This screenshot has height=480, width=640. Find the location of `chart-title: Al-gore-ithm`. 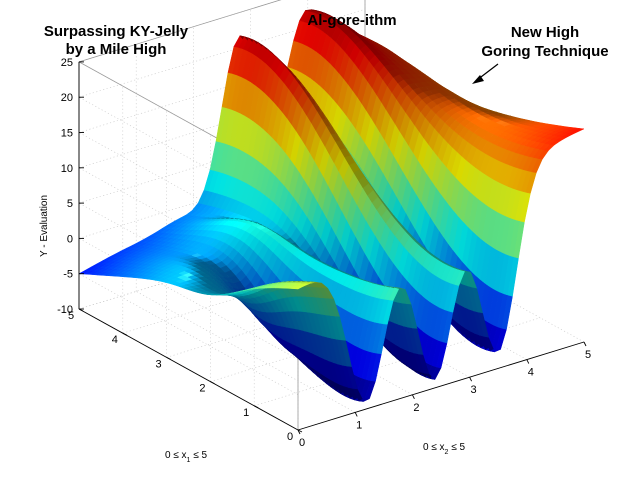

chart-title: Al-gore-ithm is located at coordinates (351, 20).